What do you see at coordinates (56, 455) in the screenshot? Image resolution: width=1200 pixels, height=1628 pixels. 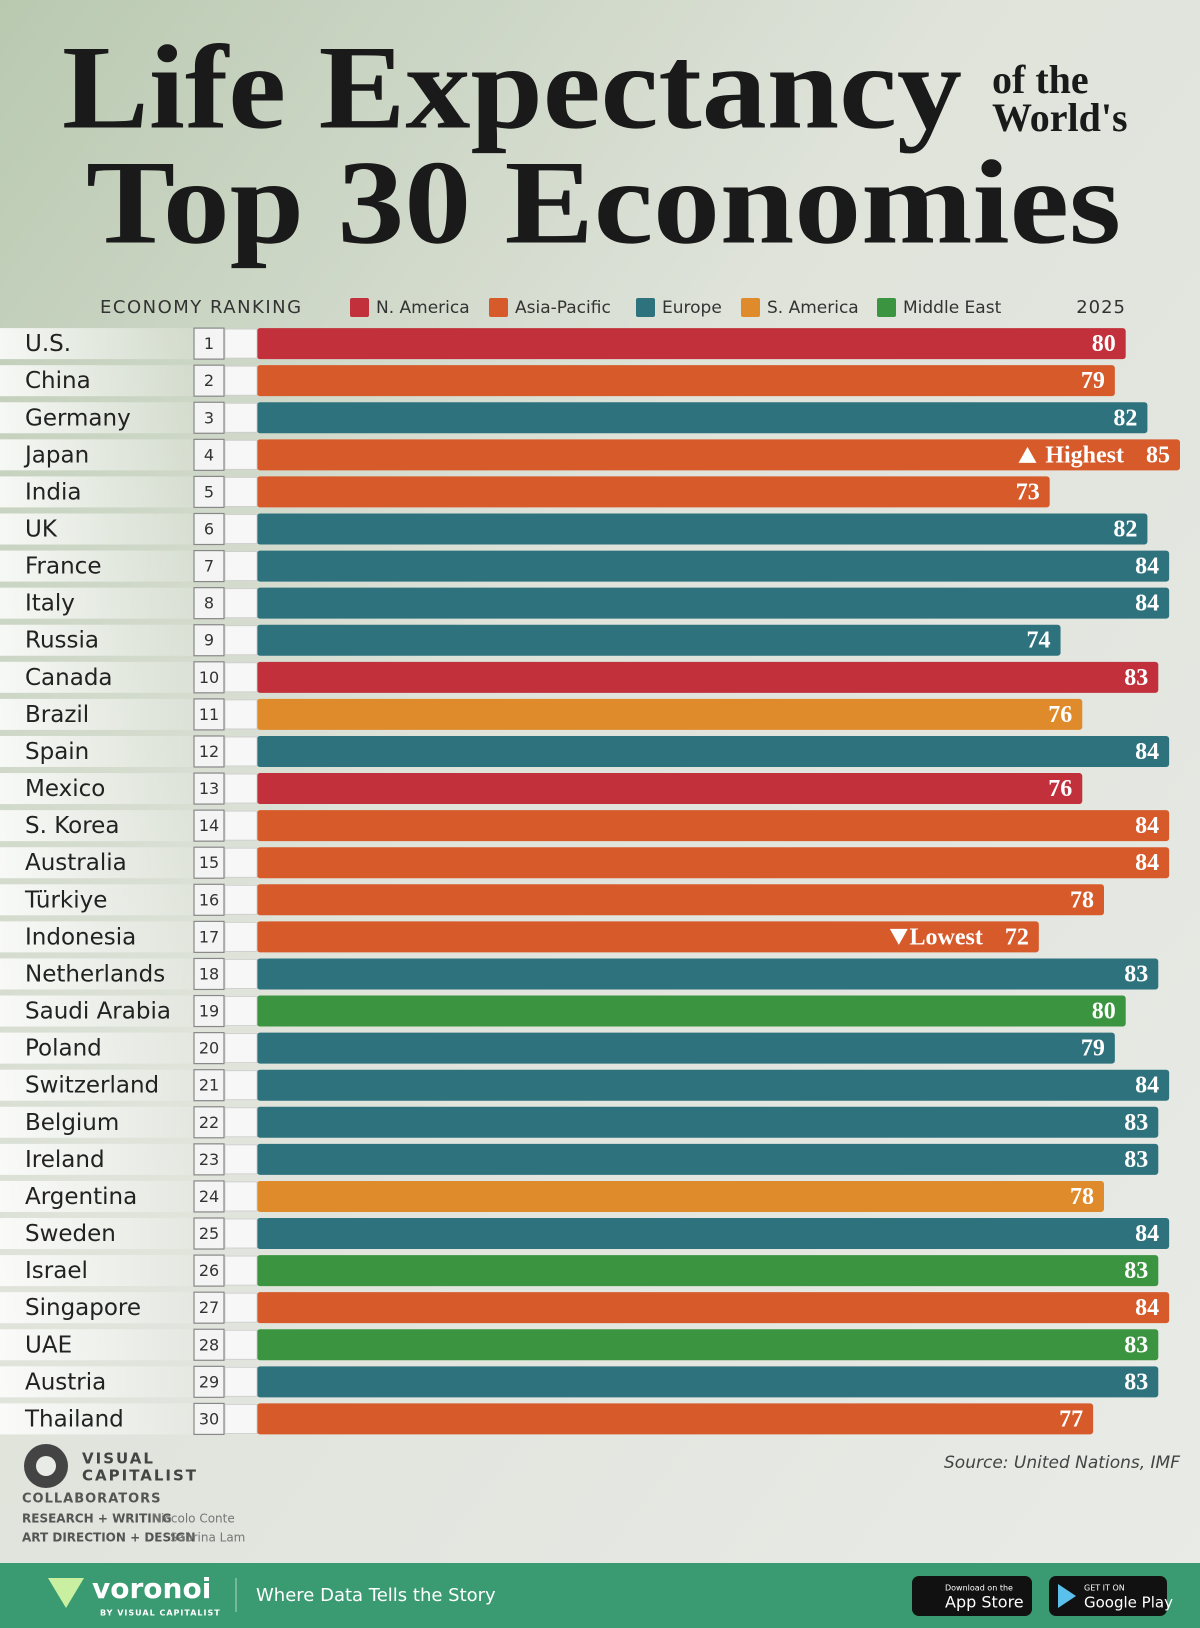 I see `category-label: Japan` at bounding box center [56, 455].